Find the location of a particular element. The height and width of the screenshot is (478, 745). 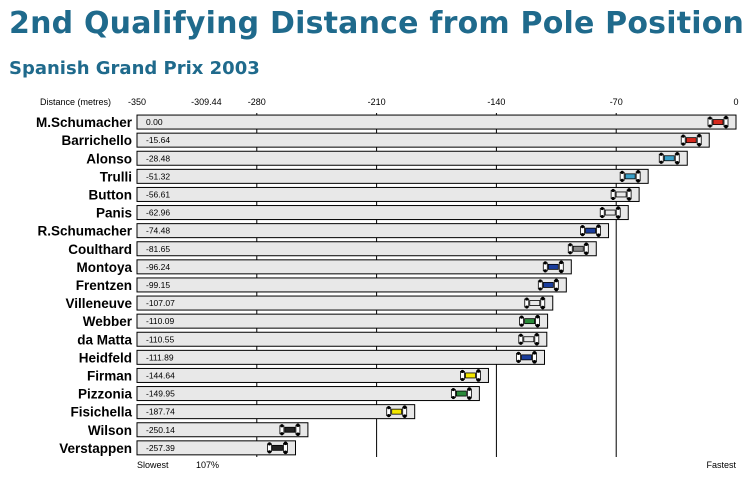

chart-subtitle: Spanish Grand Prix 2003 is located at coordinates (134, 68).